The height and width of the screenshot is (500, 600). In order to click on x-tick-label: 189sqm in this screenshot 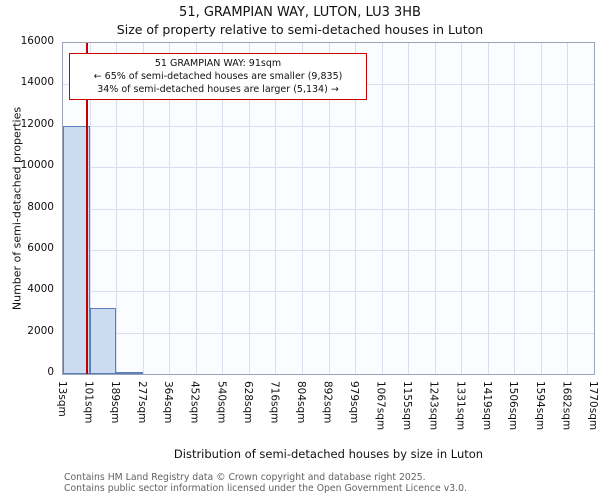, I will do `click(115, 402)`.